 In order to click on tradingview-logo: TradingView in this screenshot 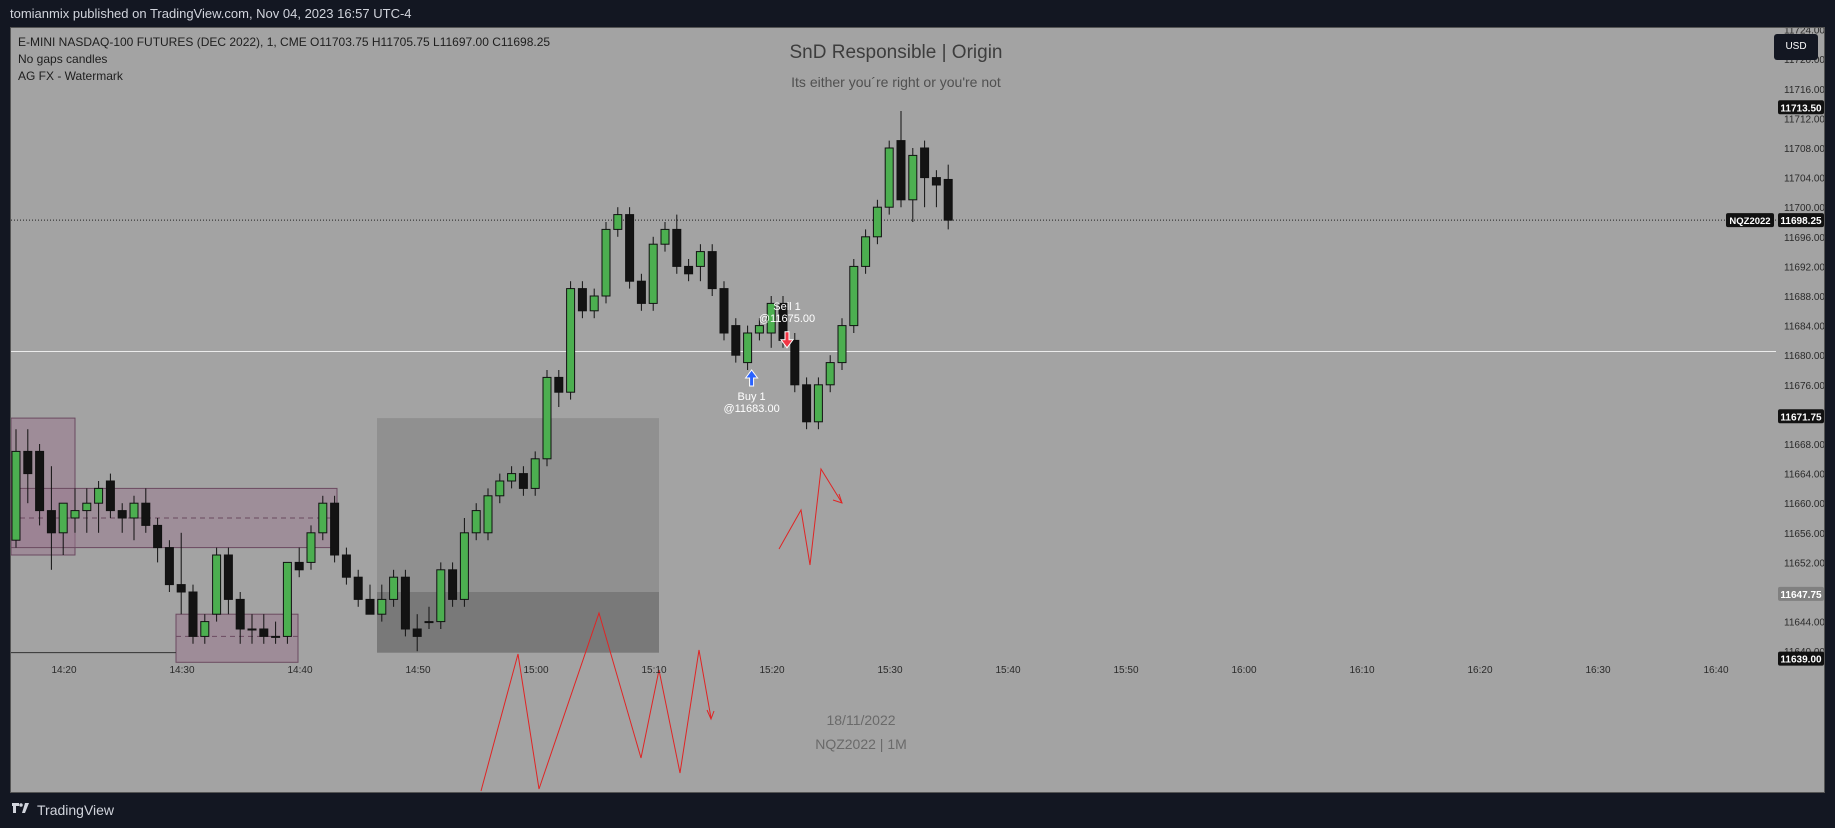, I will do `click(62, 810)`.